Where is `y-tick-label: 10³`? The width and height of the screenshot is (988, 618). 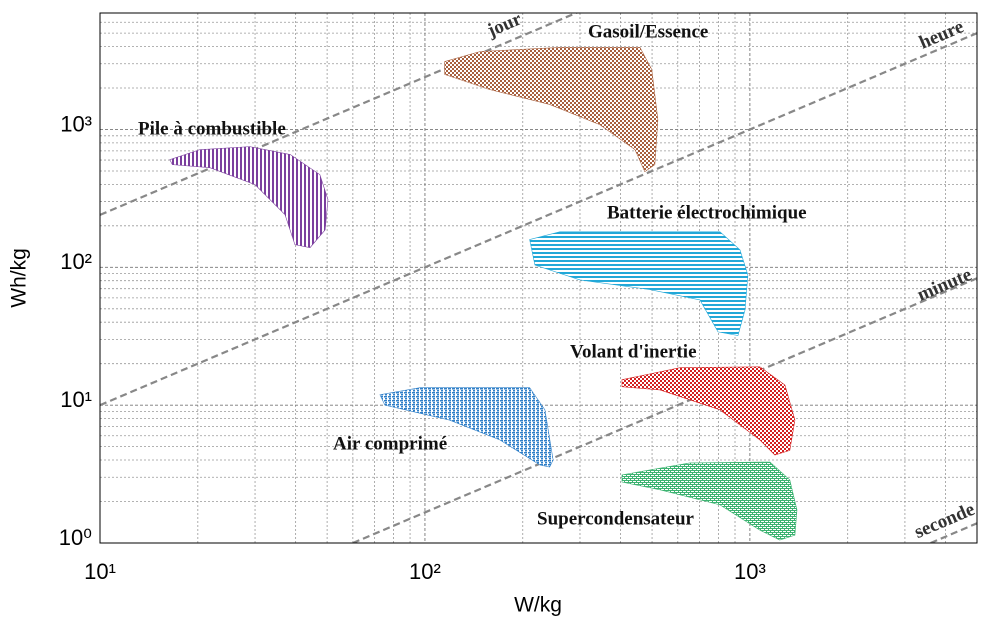 y-tick-label: 10³ is located at coordinates (76, 123).